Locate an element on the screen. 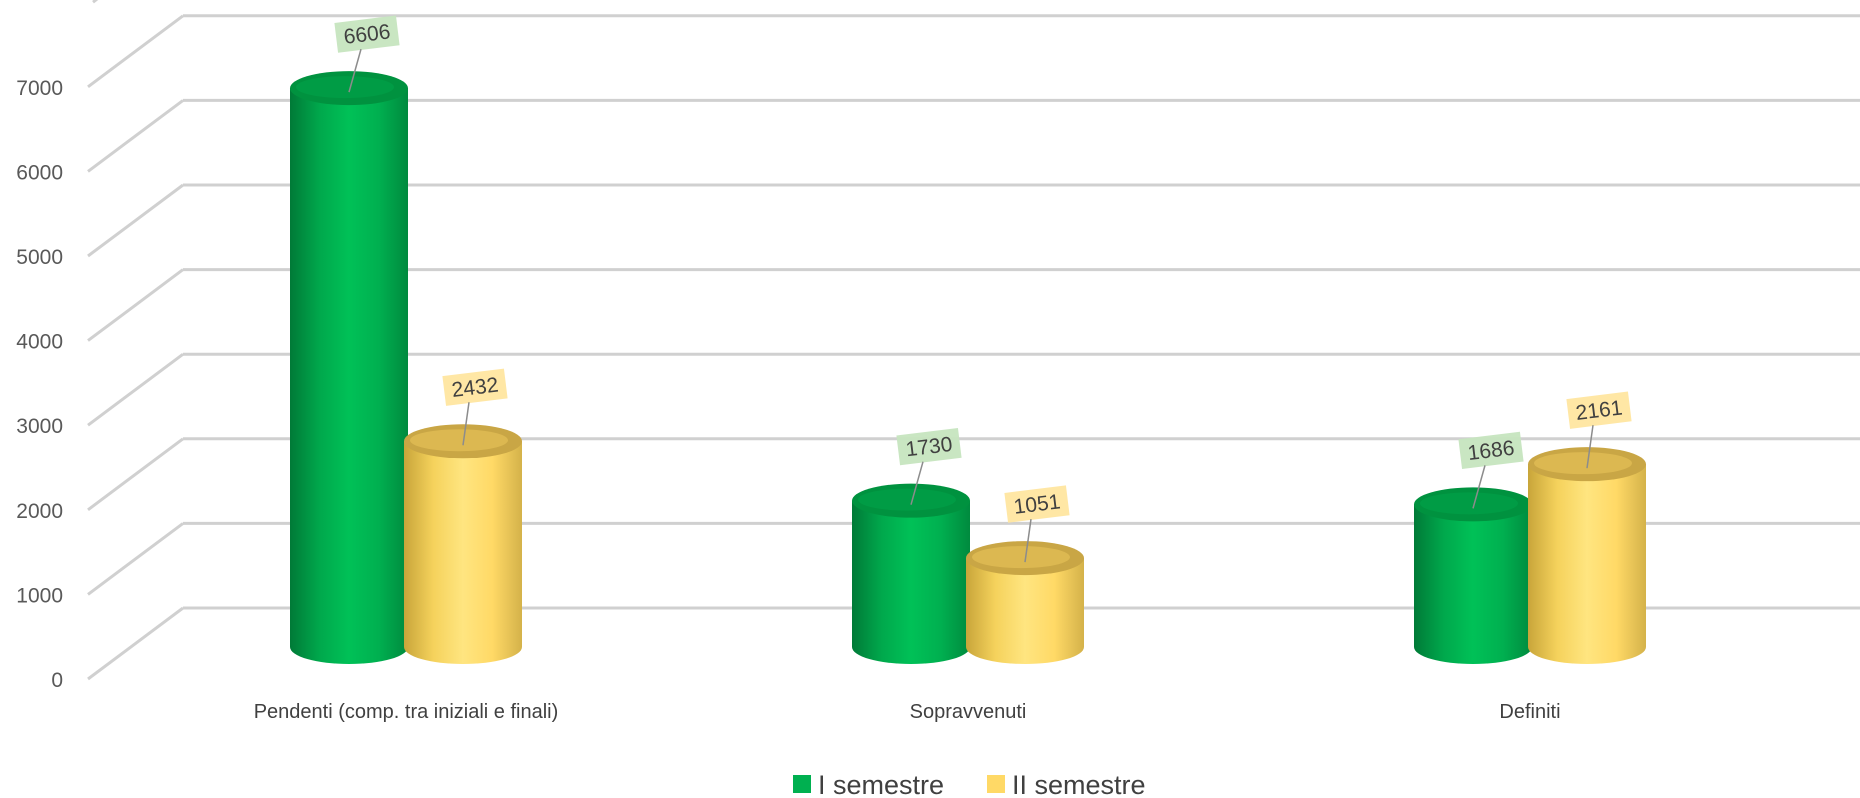 This screenshot has width=1860, height=798. data-label-value: 1051 is located at coordinates (1036, 504).